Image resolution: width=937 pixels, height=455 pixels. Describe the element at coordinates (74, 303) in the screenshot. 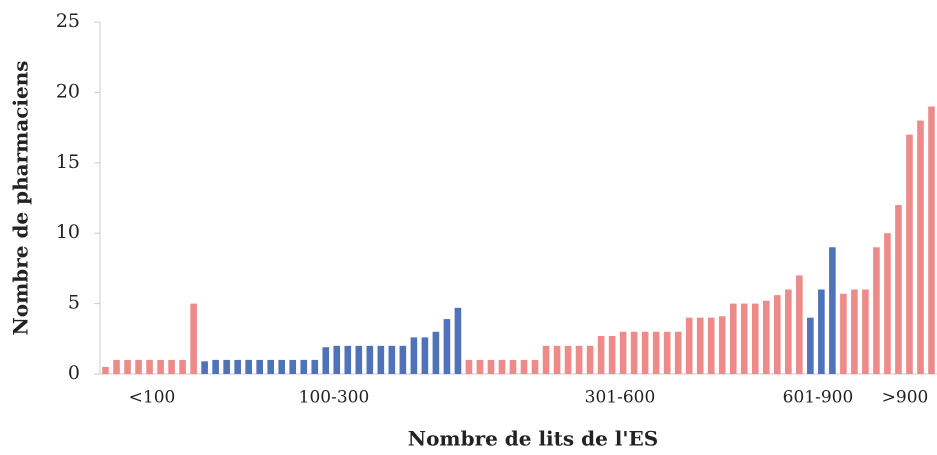

I see `y-tick-label: 5` at that location.